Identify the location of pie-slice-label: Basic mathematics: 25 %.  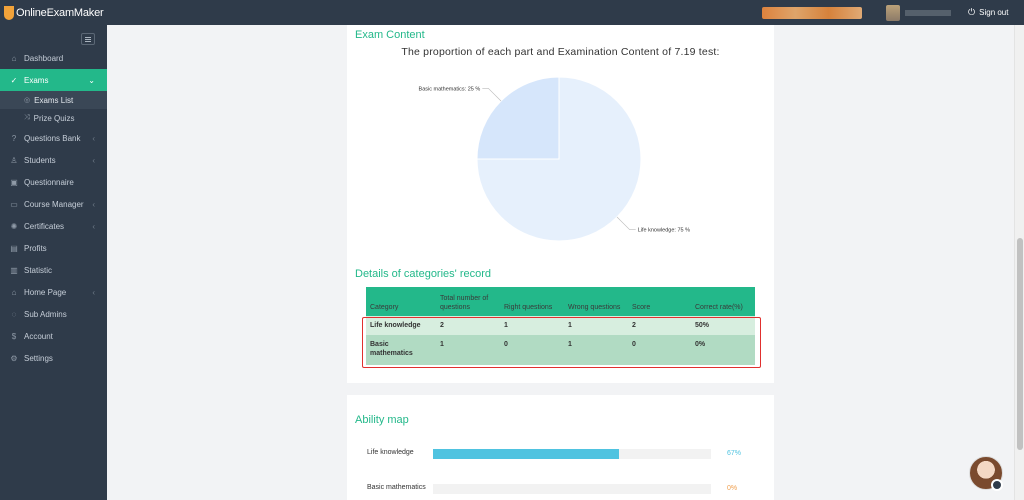
(450, 89).